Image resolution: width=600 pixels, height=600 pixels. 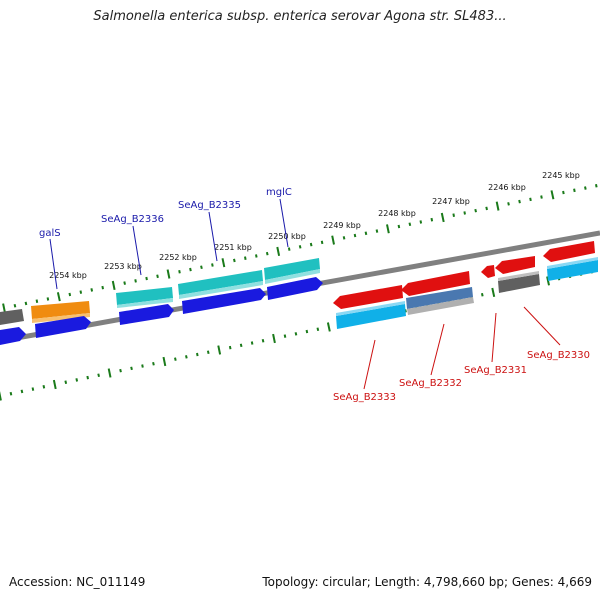 I want to click on gene-feature-SeAg_B2336, so click(x=144, y=296).